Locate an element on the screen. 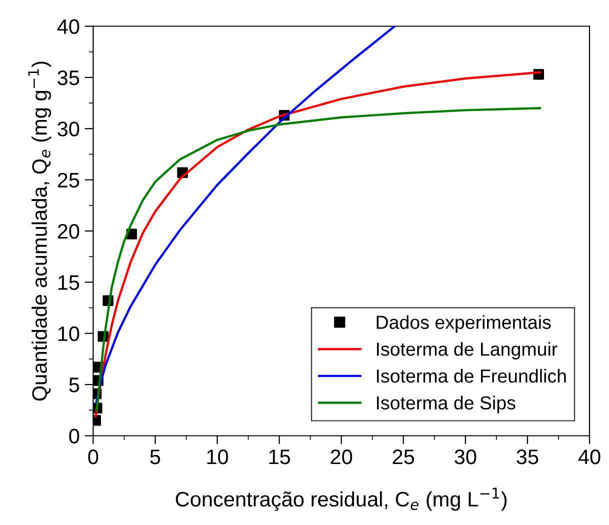  legend-label: Isoterma de Sips is located at coordinates (446, 405).